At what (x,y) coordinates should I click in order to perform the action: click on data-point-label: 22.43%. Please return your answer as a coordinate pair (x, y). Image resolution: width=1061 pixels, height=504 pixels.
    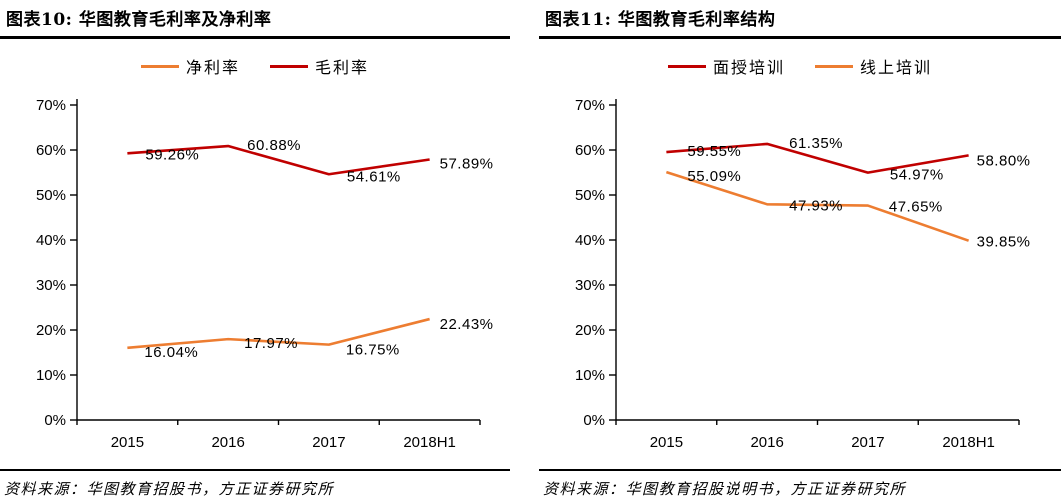
    Looking at the image, I should click on (467, 324).